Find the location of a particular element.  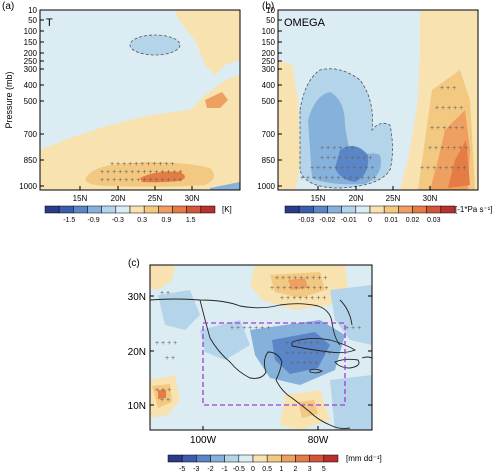

y-tick-label: 1000 is located at coordinates (28, 186).